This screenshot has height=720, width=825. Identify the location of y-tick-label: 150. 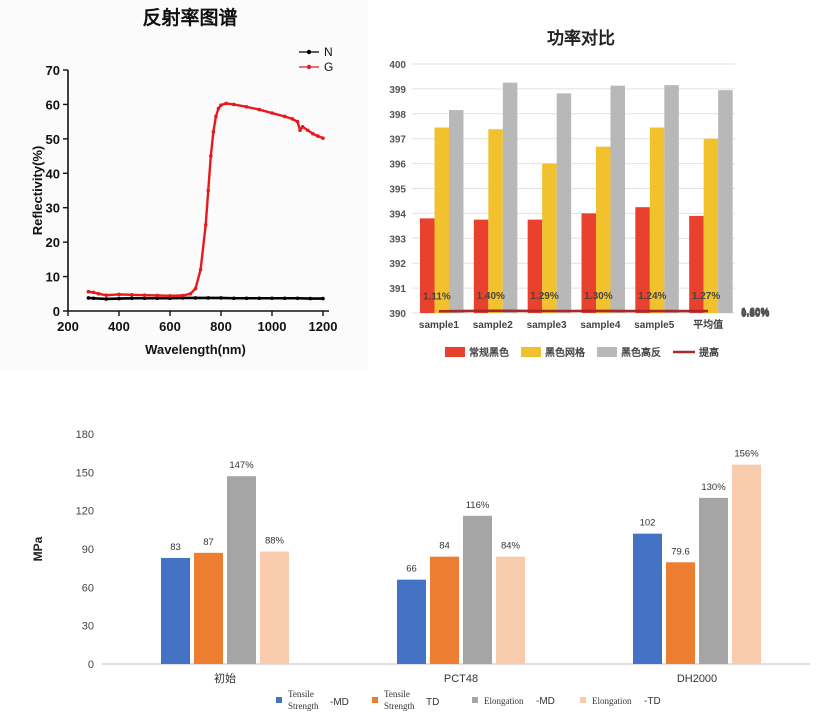
(85, 473).